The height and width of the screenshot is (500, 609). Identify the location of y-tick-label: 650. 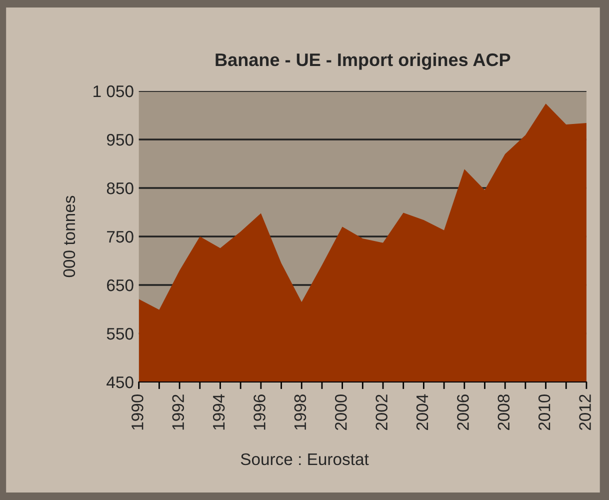
(120, 285).